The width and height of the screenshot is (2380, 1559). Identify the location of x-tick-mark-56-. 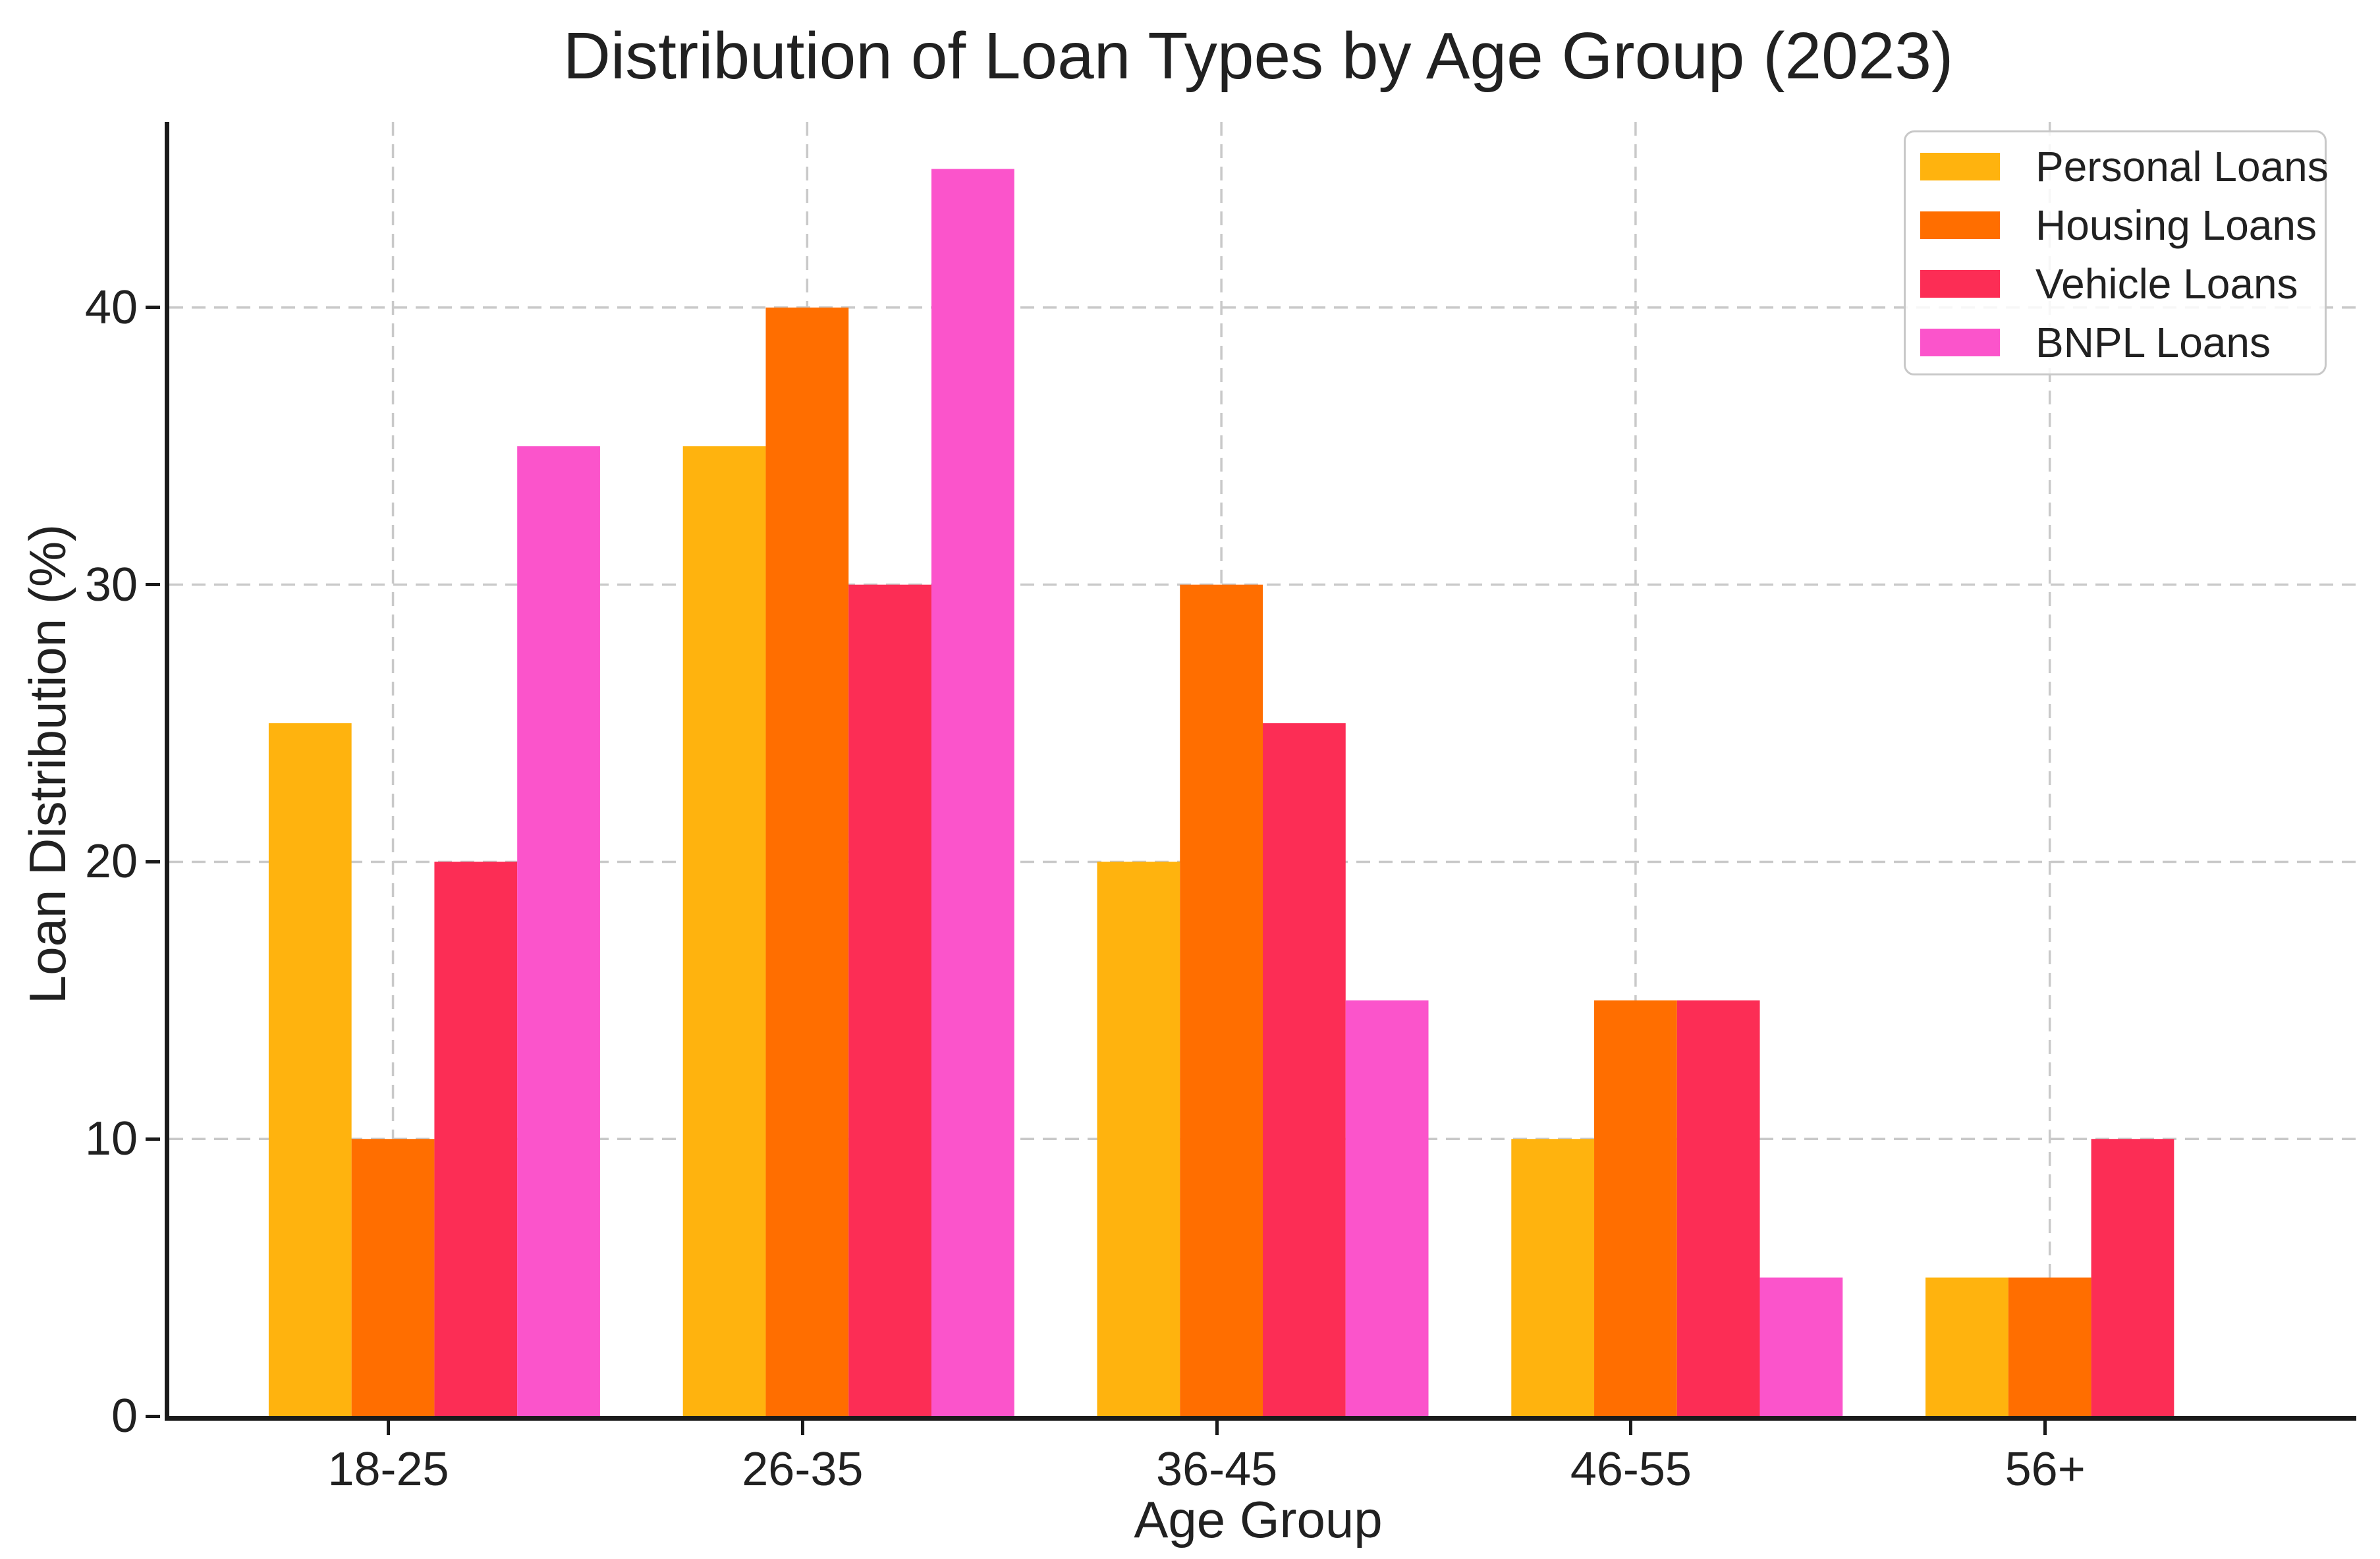
(2045, 1428).